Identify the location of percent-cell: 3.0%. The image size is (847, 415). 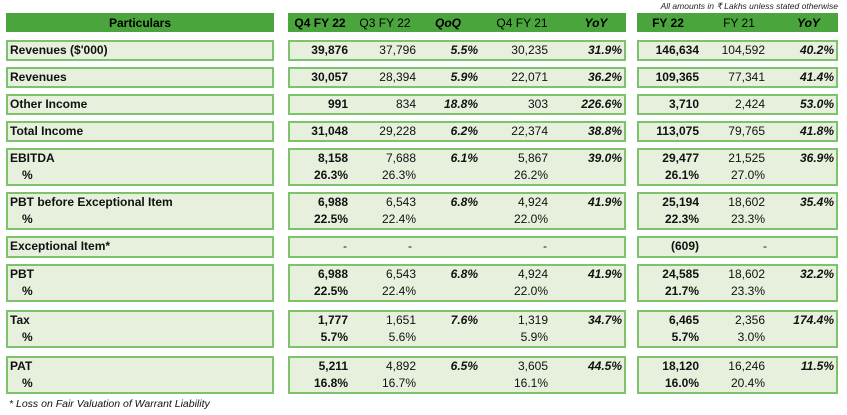
(751, 337).